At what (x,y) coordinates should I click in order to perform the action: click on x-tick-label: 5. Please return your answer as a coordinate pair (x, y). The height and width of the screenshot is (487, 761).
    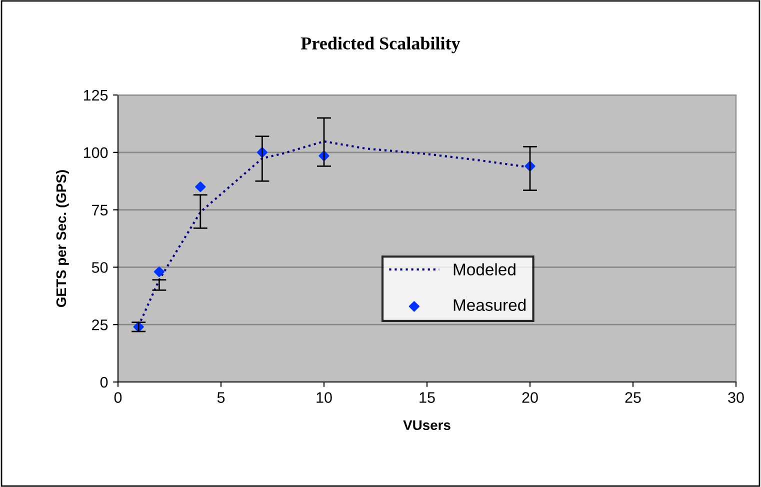
    Looking at the image, I should click on (221, 397).